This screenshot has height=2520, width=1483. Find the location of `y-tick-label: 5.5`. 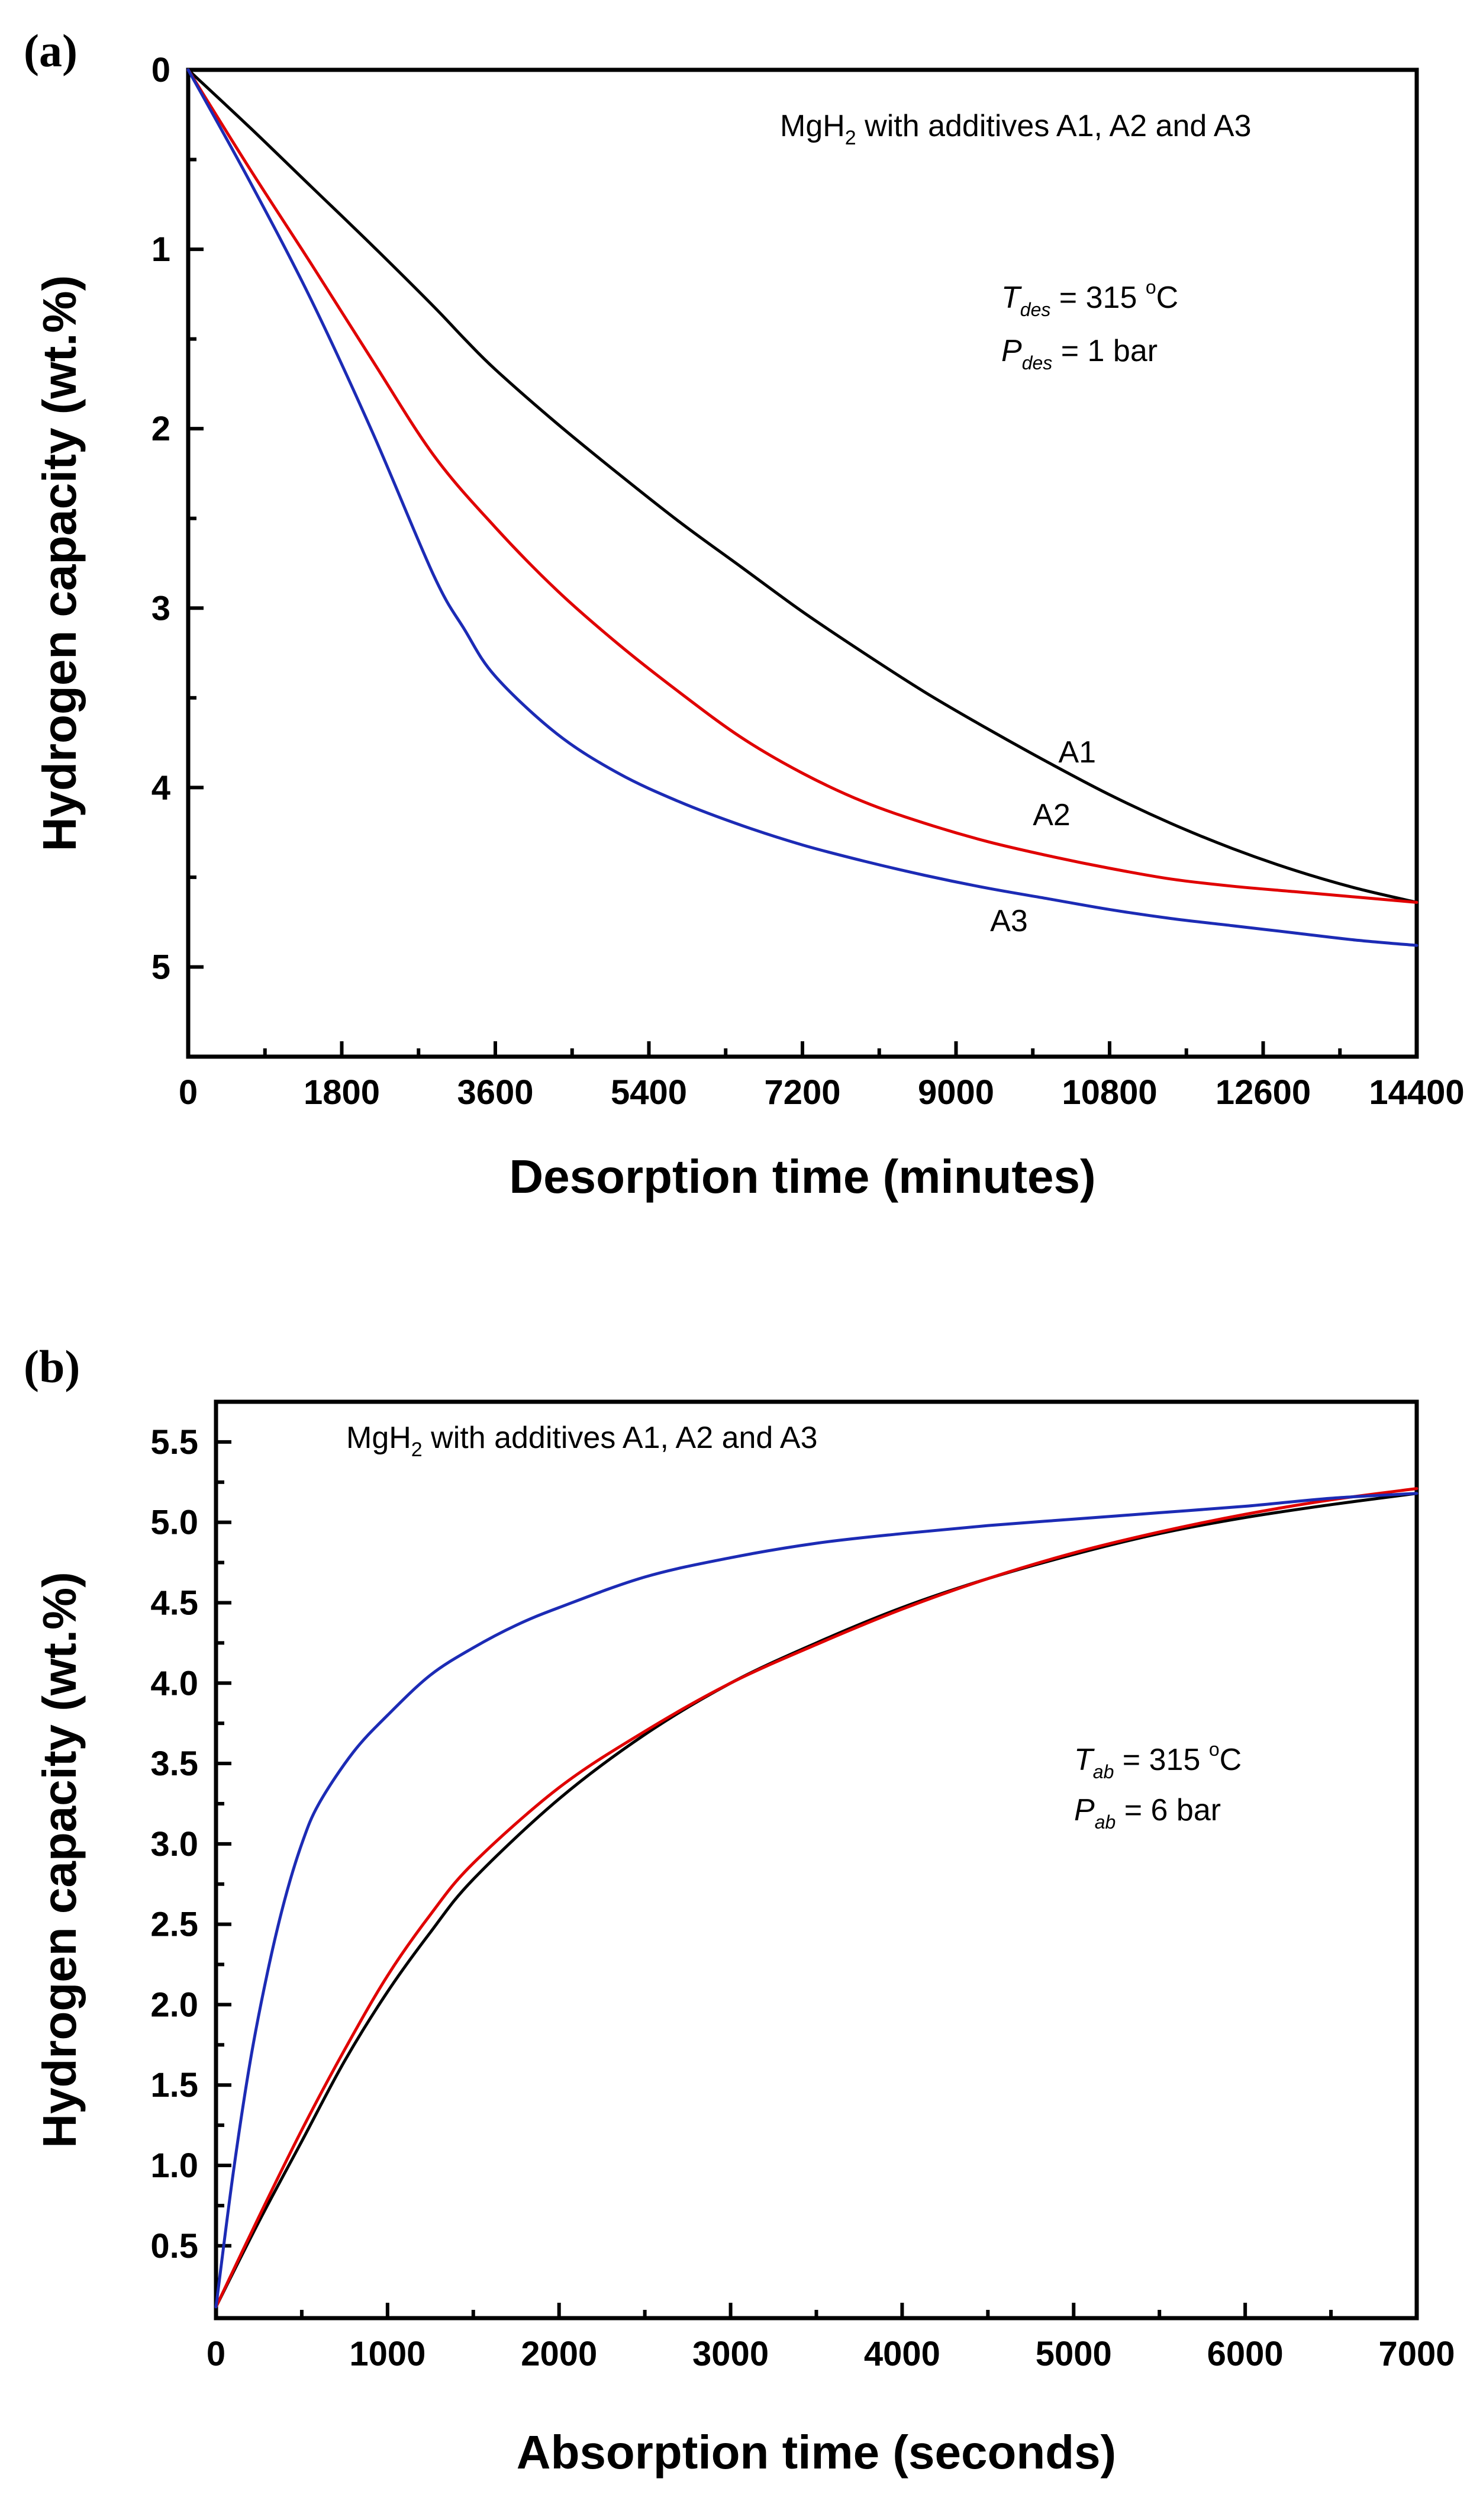

y-tick-label: 5.5 is located at coordinates (174, 1442).